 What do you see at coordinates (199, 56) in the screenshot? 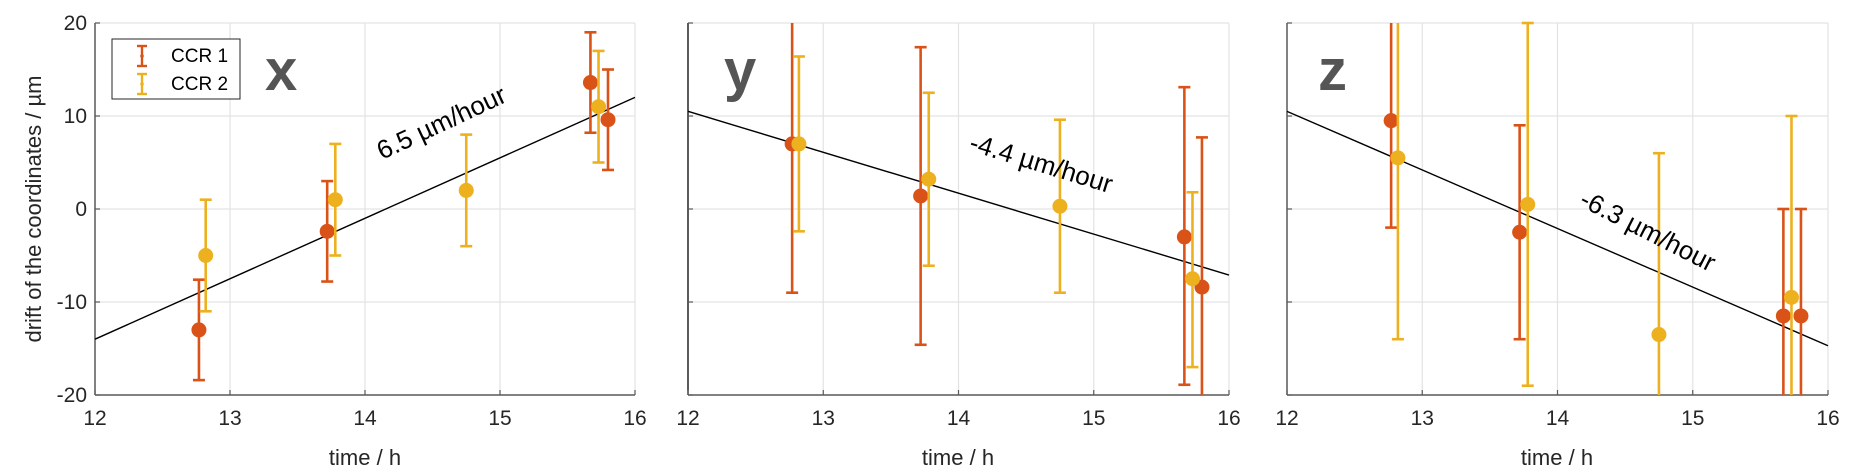
I see `legend-label: CCR 1` at bounding box center [199, 56].